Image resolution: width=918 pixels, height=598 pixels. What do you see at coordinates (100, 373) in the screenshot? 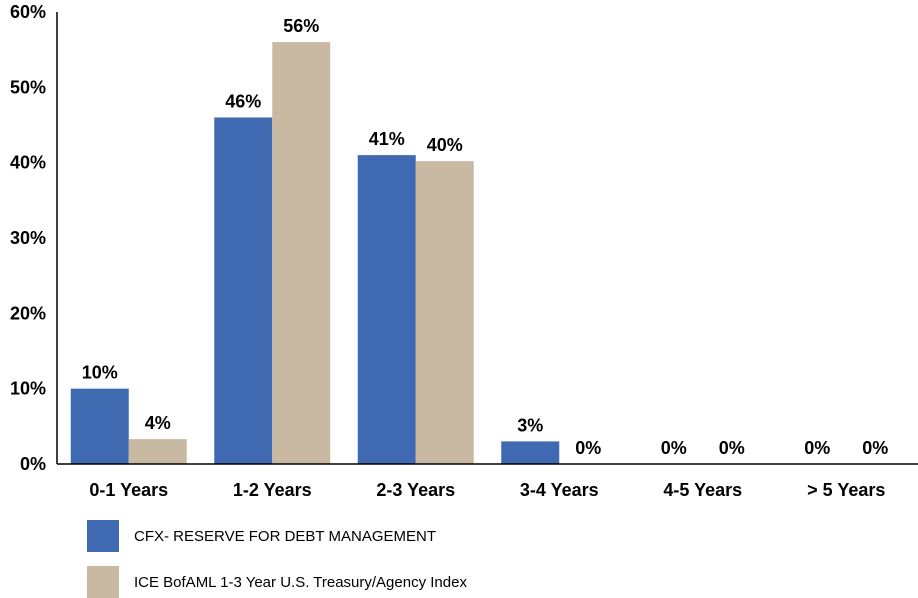
I see `data-label: 10%` at bounding box center [100, 373].